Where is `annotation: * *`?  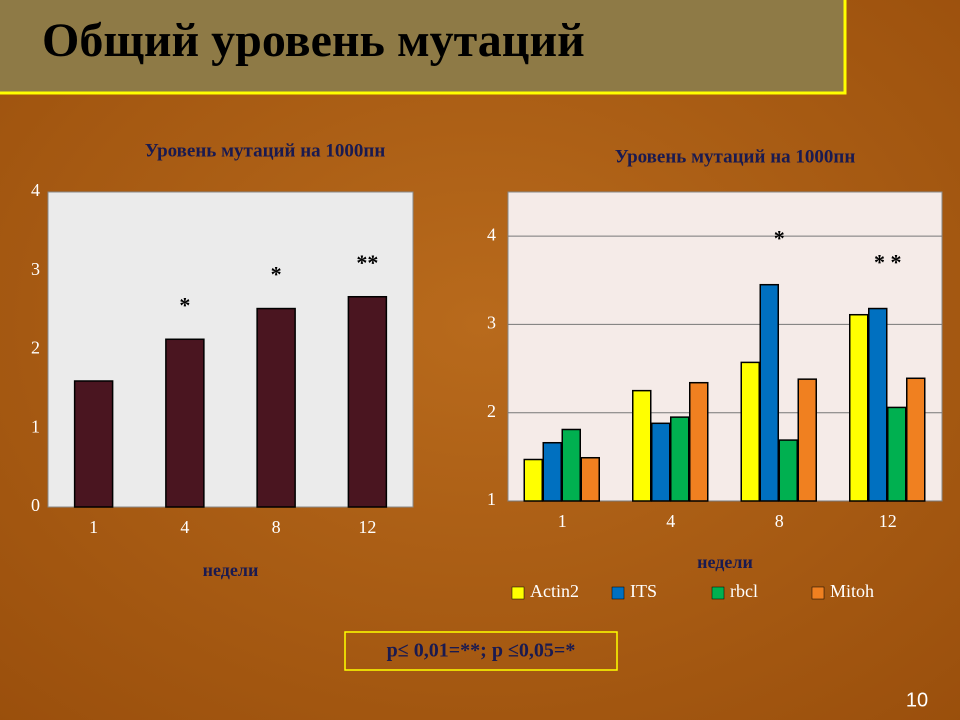
annotation: * * is located at coordinates (888, 262).